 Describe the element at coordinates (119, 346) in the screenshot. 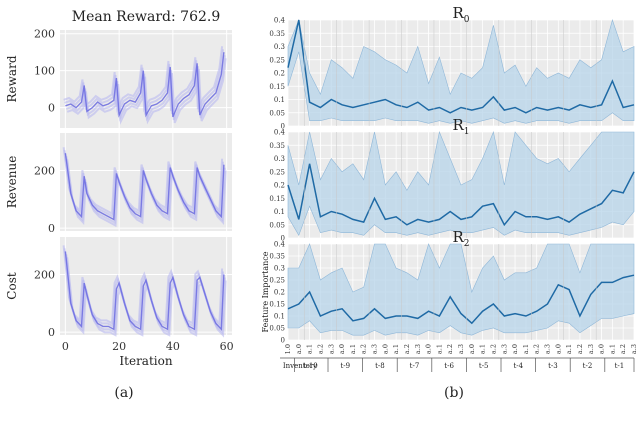

I see `x-tick-label: 20` at that location.